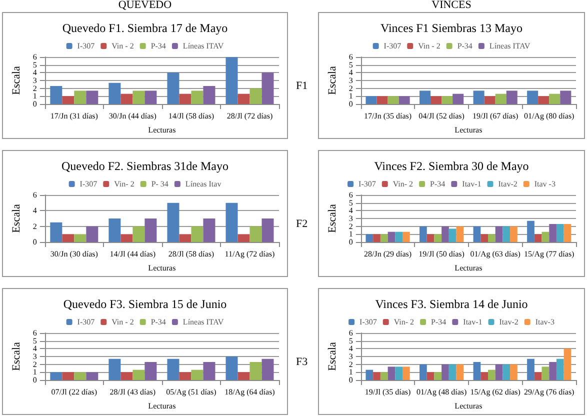 The image size is (587, 417). What do you see at coordinates (545, 184) in the screenshot?
I see `legend-label: Itav -3` at bounding box center [545, 184].